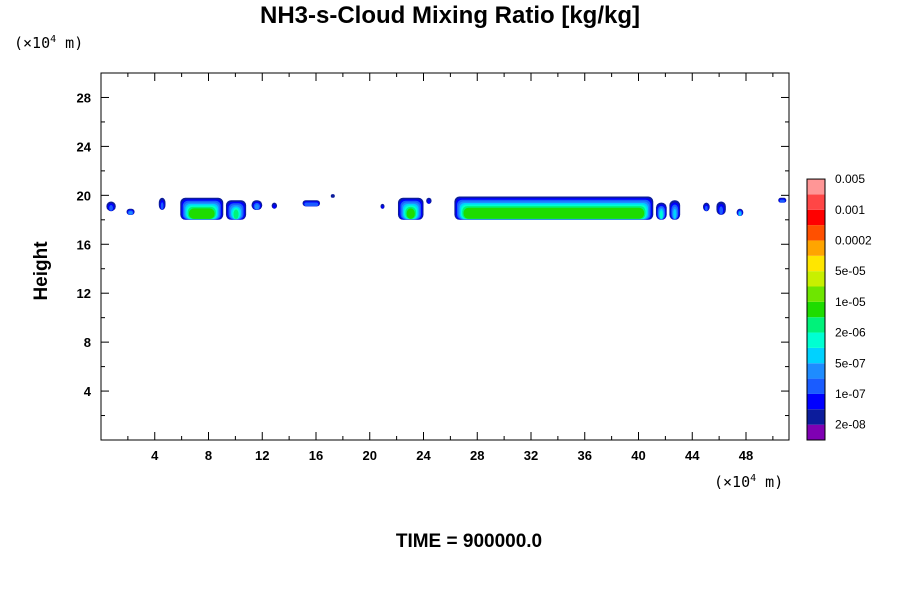 This screenshot has width=900, height=600. What do you see at coordinates (850, 394) in the screenshot?
I see `colorbar-label: 1e-07` at bounding box center [850, 394].